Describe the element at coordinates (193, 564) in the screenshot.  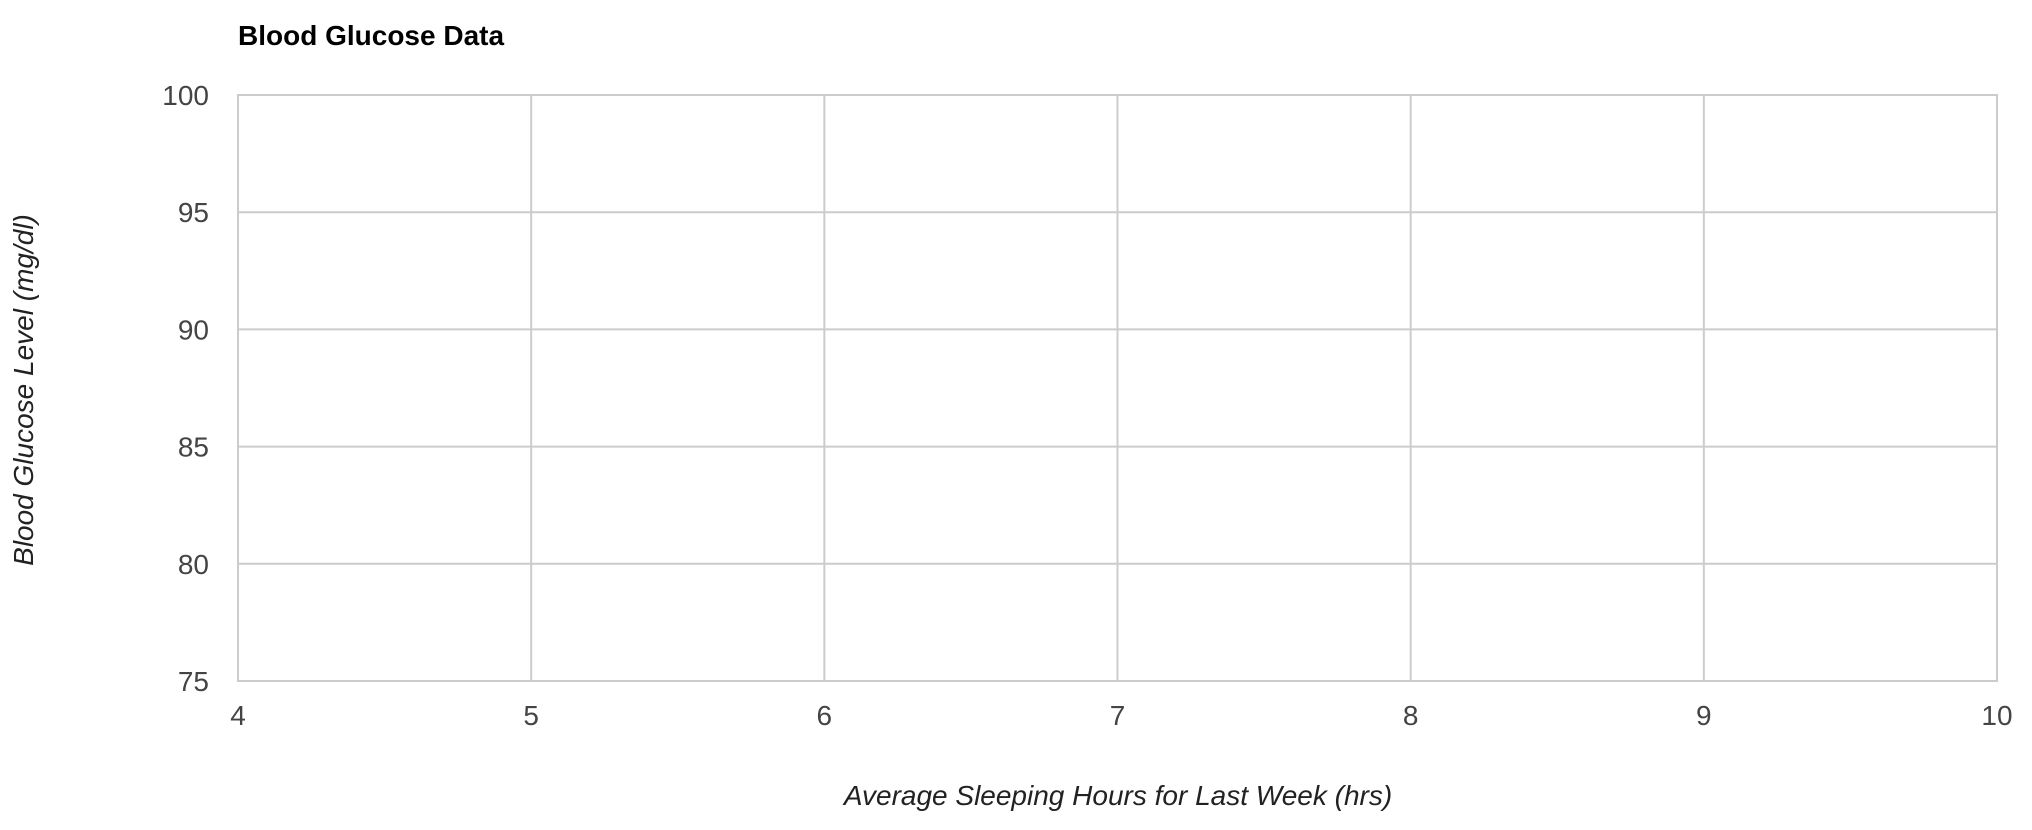
I see `y-tick-label: 80` at that location.